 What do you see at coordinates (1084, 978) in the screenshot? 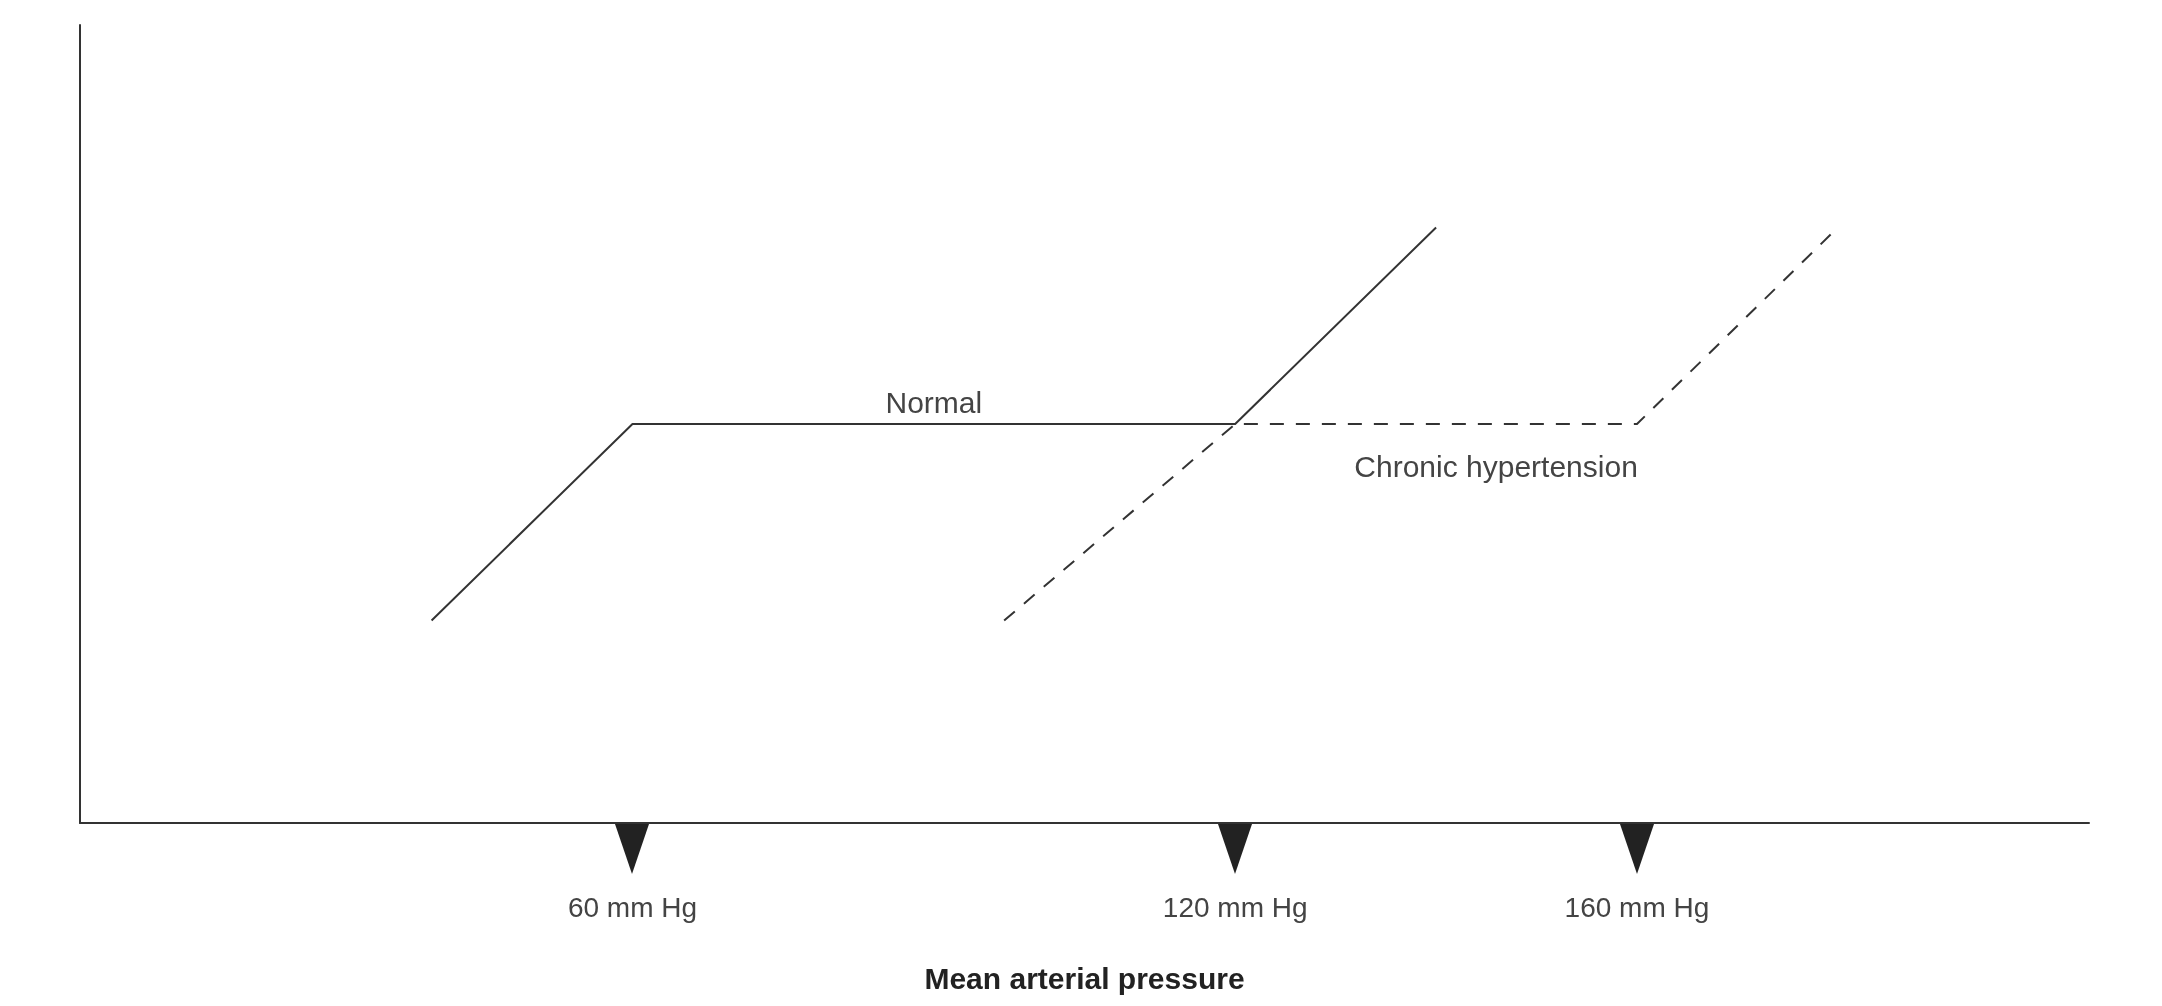
I see `x-axis-title: Mean arterial pressure` at bounding box center [1084, 978].